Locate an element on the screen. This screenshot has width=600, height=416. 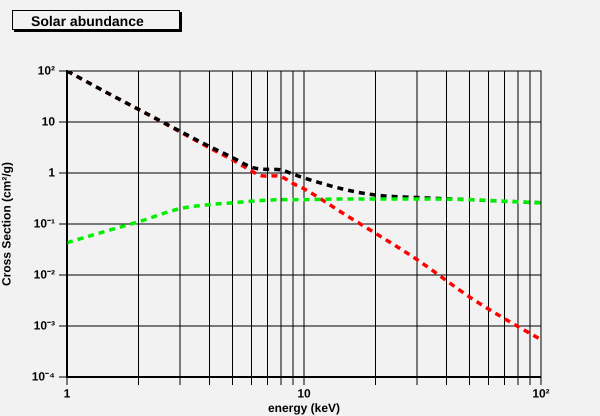
x-axis-title: energy (keV) is located at coordinates (304, 408).